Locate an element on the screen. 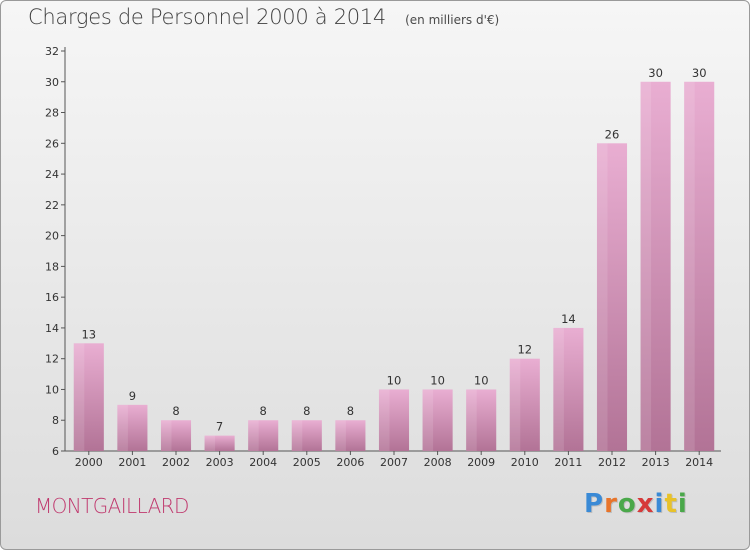 The width and height of the screenshot is (750, 550). data-label-2012: 26 is located at coordinates (612, 134).